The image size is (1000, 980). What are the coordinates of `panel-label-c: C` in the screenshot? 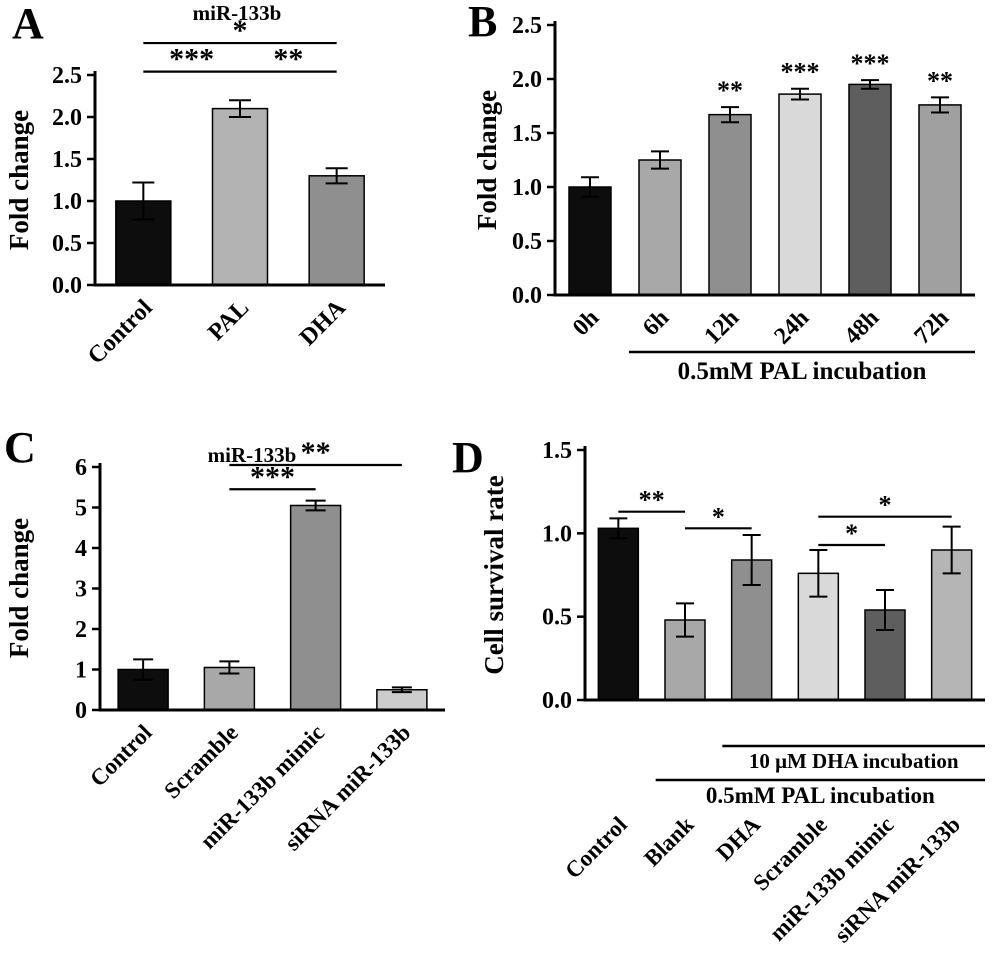 It's located at (20, 447).